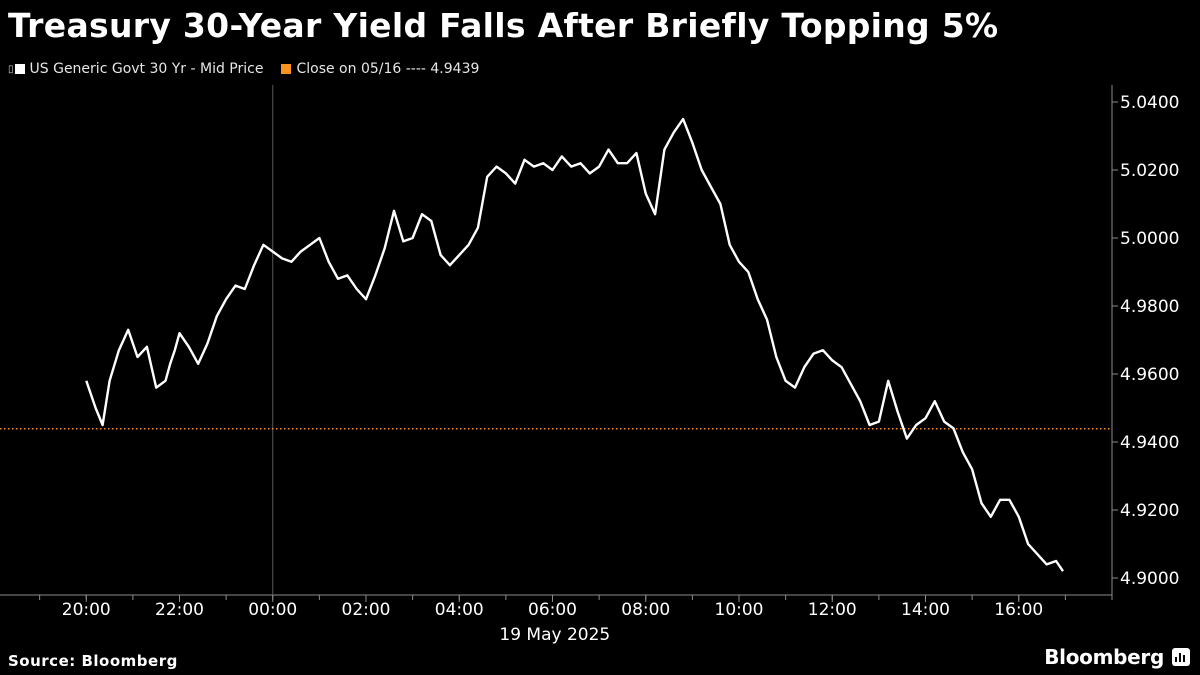 Image resolution: width=1200 pixels, height=675 pixels. I want to click on x-tick-label: 22:00, so click(179, 610).